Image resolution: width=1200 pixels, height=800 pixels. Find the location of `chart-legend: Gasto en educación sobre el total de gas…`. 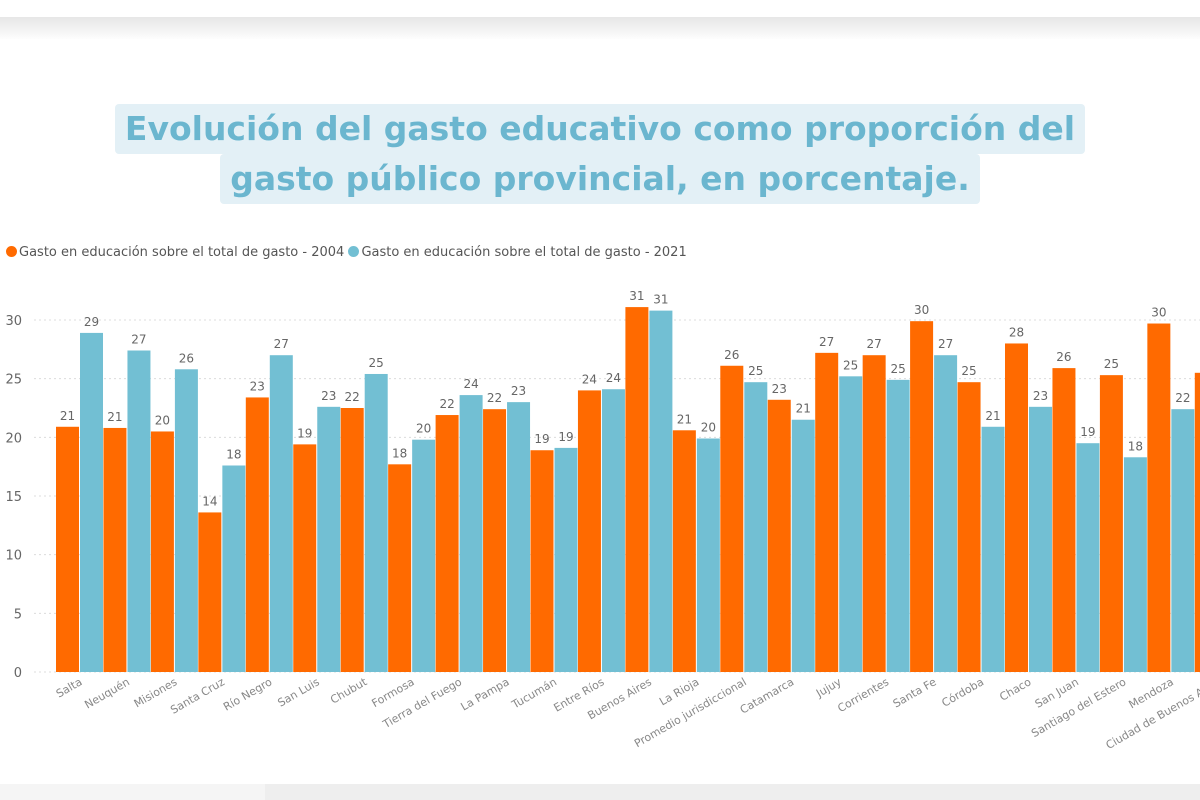

chart-legend: Gasto en educación sobre el total de gas… is located at coordinates (346, 252).